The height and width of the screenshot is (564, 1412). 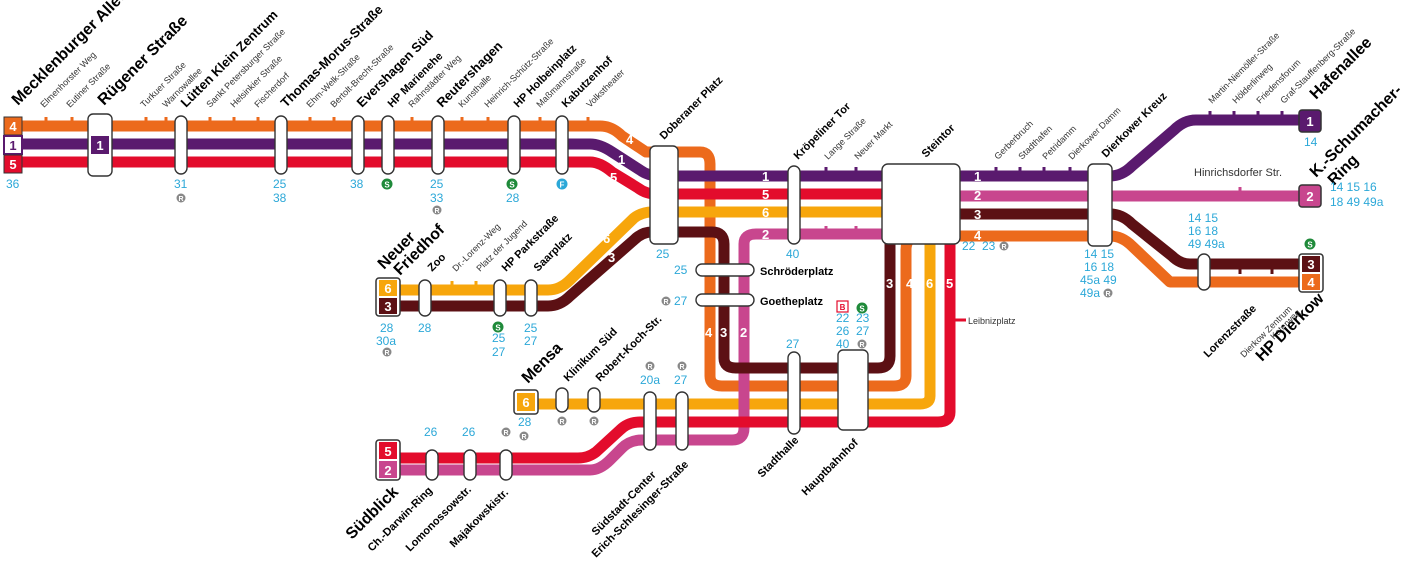 What do you see at coordinates (1311, 282) in the screenshot?
I see `line-badge-4: 4` at bounding box center [1311, 282].